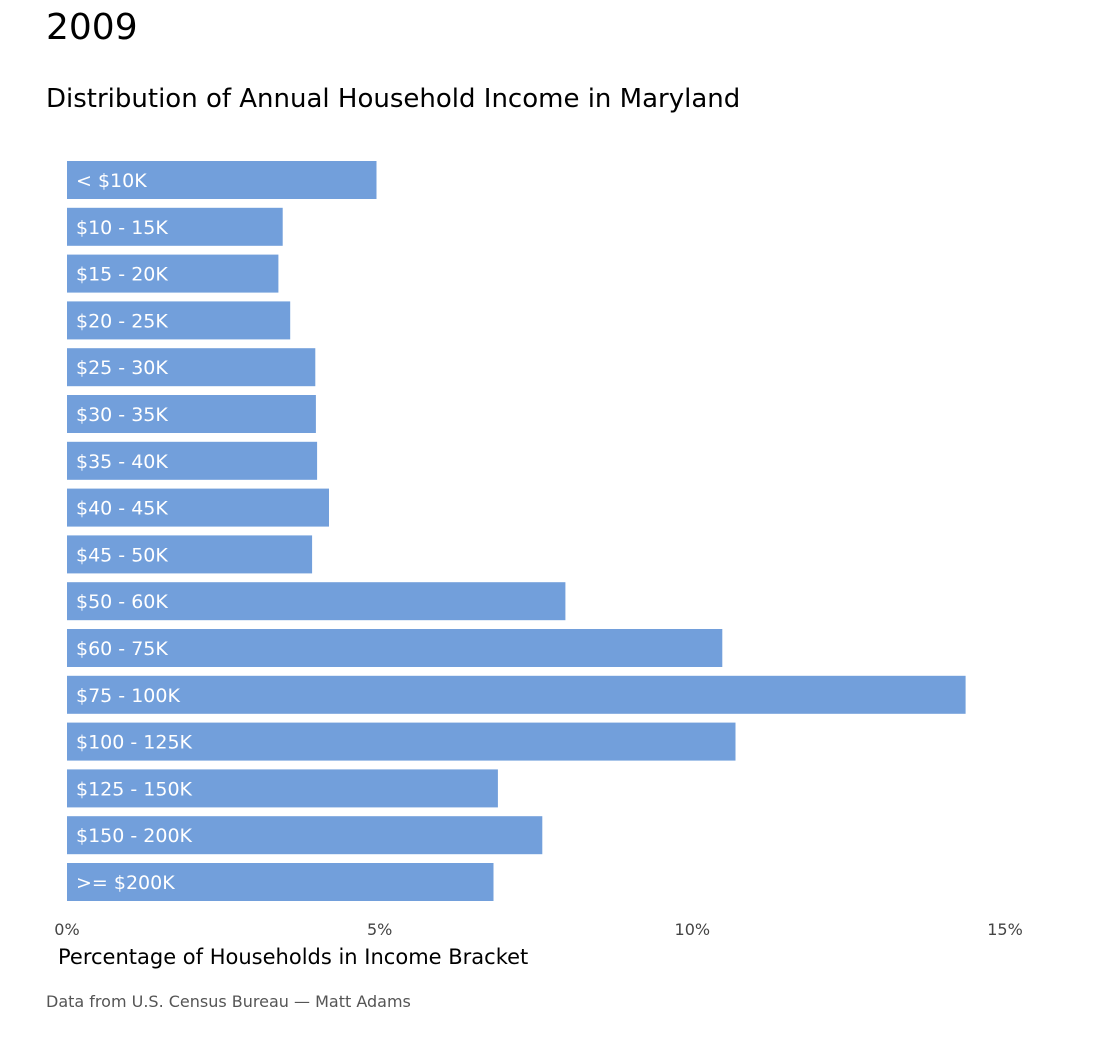 This screenshot has width=1100, height=1040. What do you see at coordinates (1005, 929) in the screenshot?
I see `x-tick-label: 15%` at bounding box center [1005, 929].